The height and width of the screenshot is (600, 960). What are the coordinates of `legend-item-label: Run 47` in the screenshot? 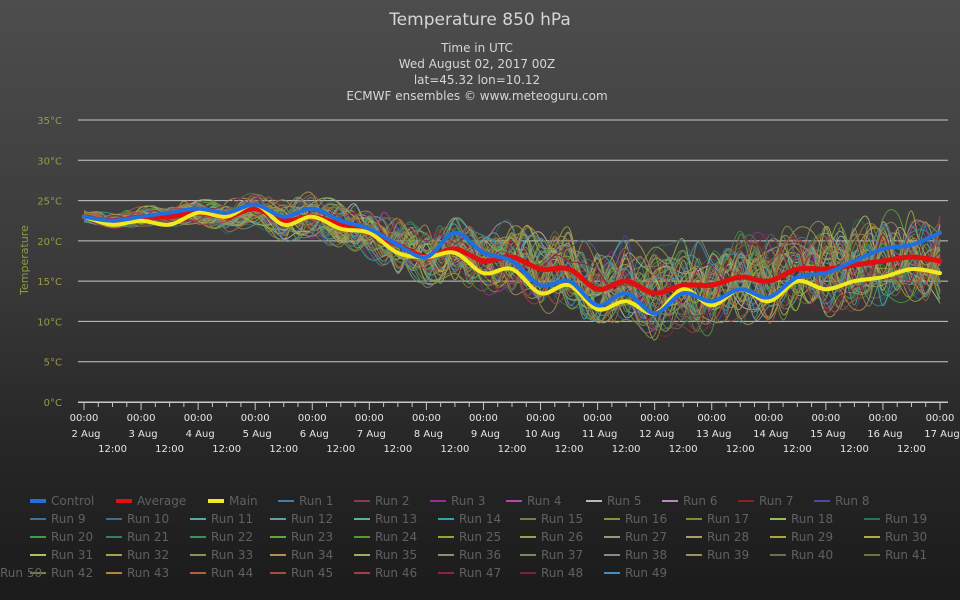 It's located at (480, 573).